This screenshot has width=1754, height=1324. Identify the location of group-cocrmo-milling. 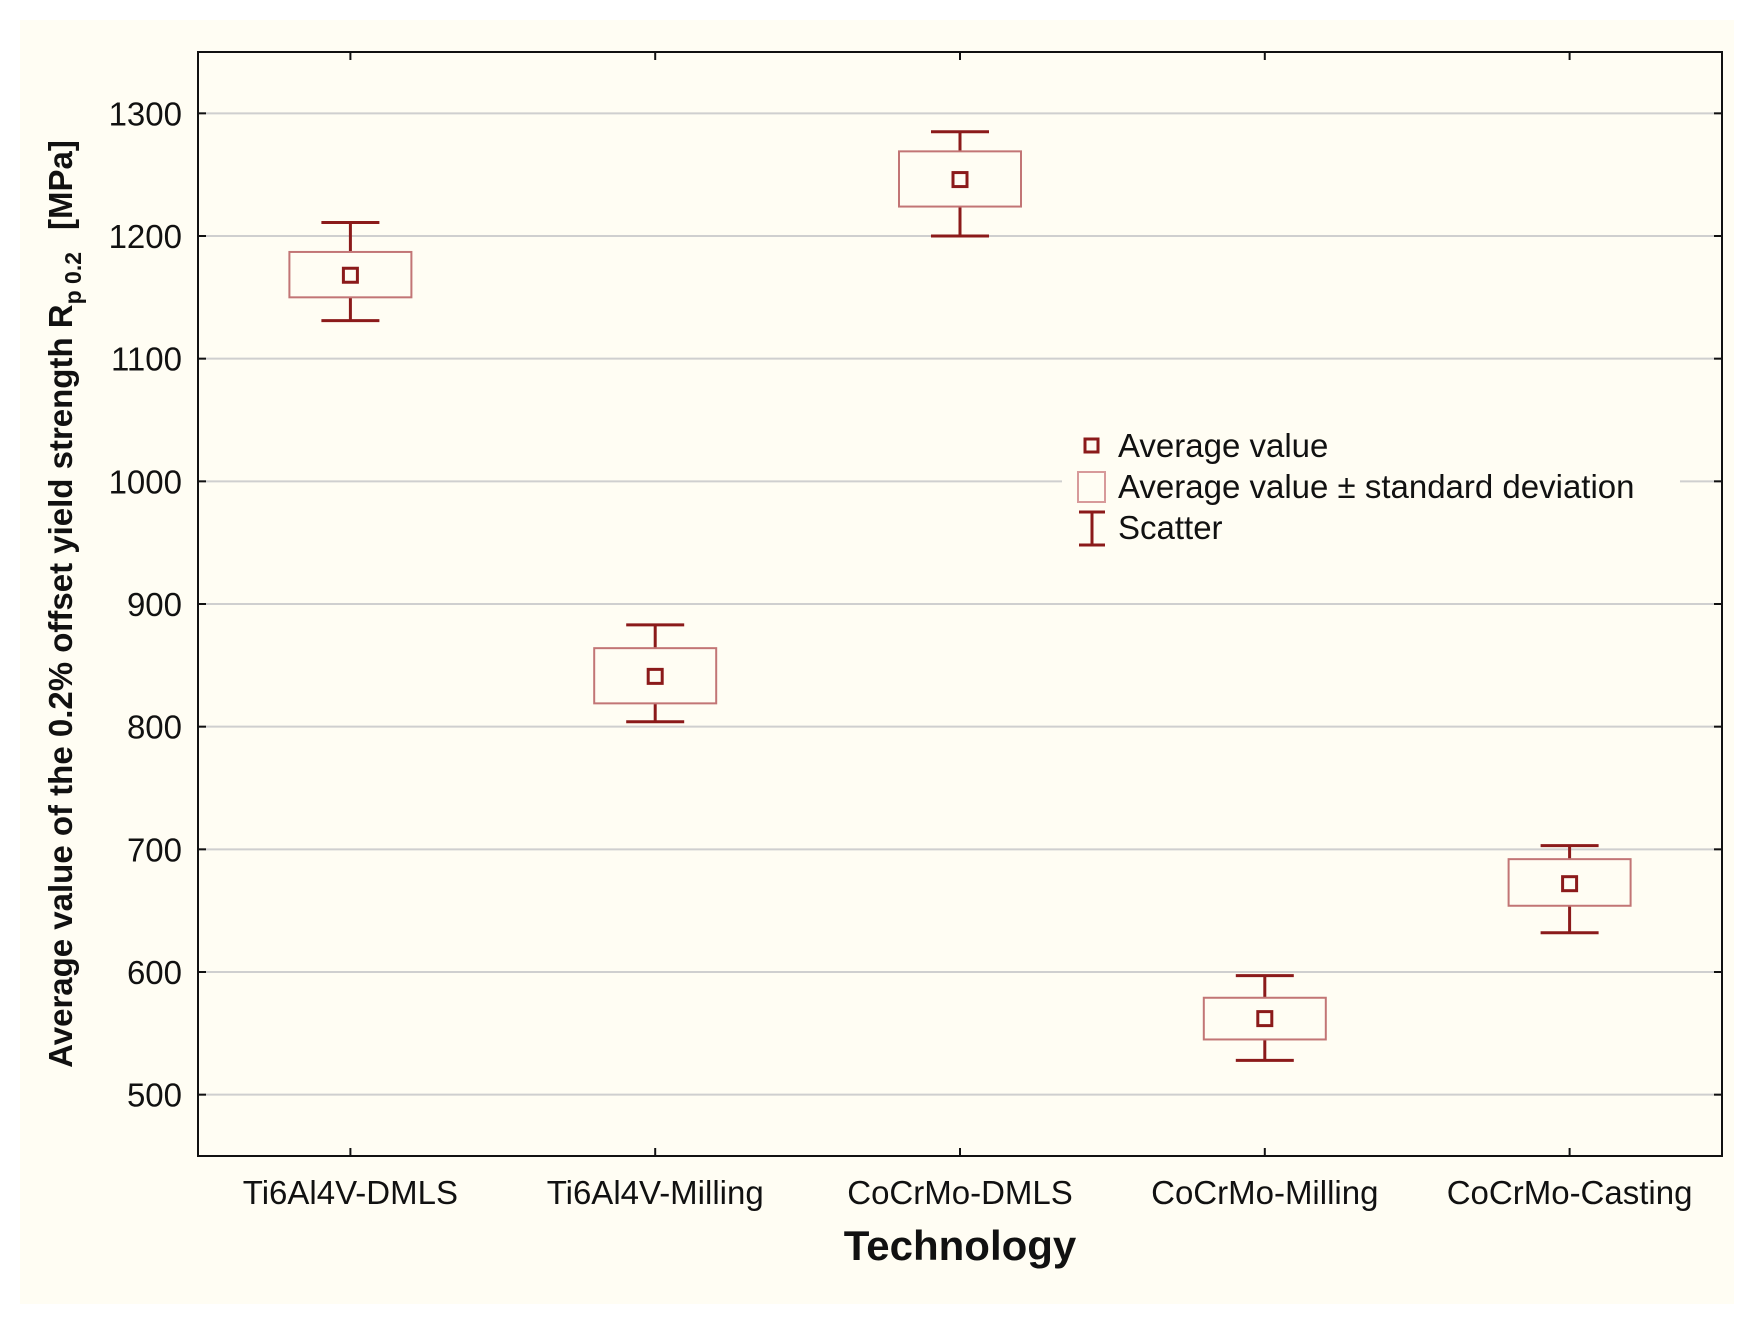
(1264, 1018).